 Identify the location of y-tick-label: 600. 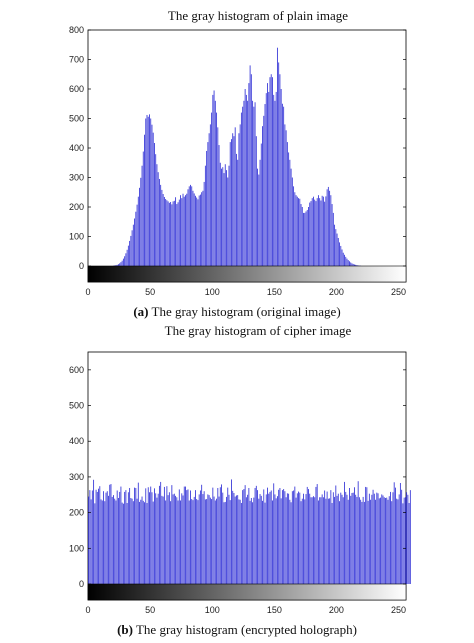
(76, 89).